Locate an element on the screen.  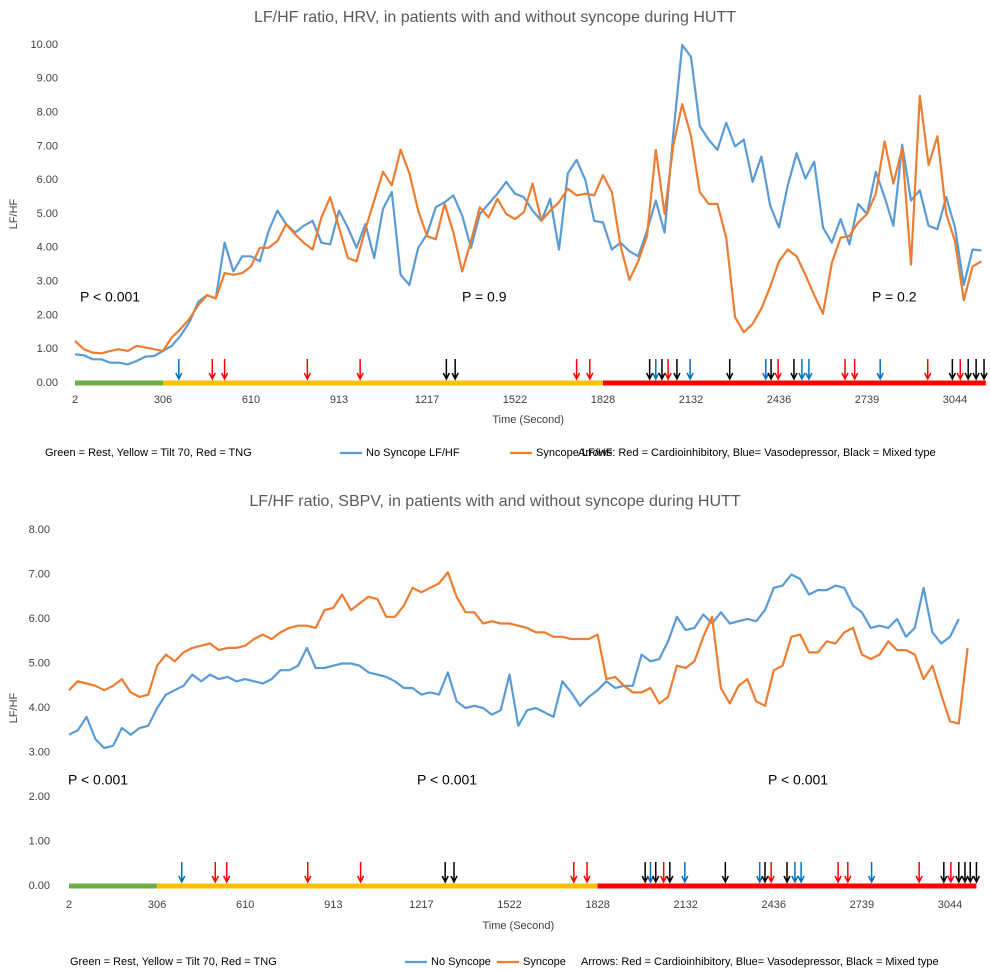
y-tick-label: 7.00 is located at coordinates (39, 574).